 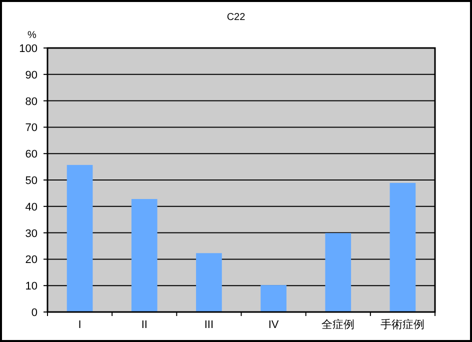 What do you see at coordinates (80, 325) in the screenshot?
I see `x-tick-label: I` at bounding box center [80, 325].